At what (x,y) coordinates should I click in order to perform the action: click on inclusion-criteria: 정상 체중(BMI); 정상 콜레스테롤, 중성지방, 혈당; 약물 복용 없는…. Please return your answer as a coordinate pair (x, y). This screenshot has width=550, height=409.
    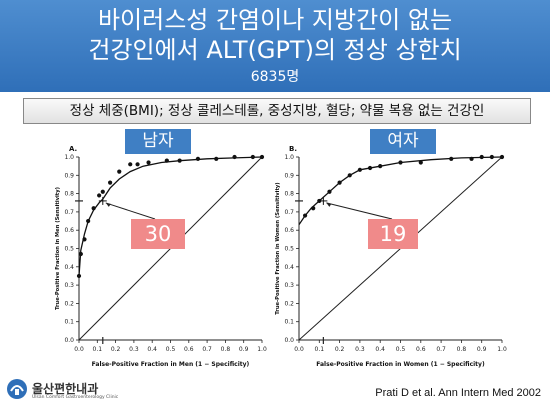
    Looking at the image, I should click on (277, 111).